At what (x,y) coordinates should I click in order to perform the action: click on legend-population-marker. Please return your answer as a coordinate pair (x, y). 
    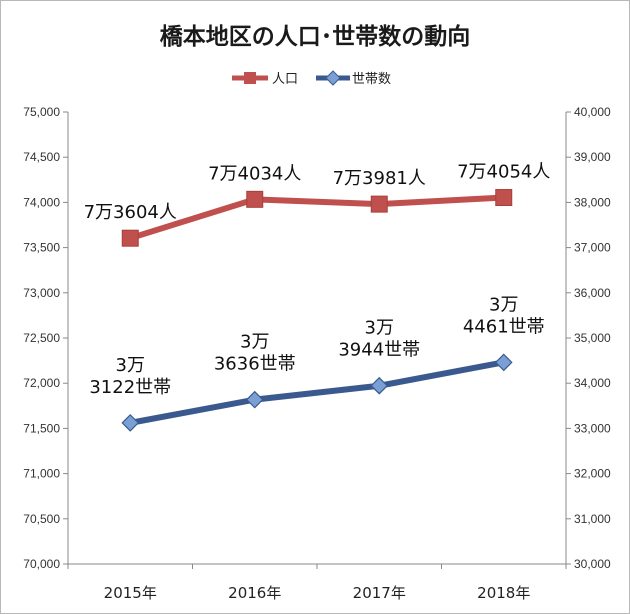
    Looking at the image, I should click on (250, 78).